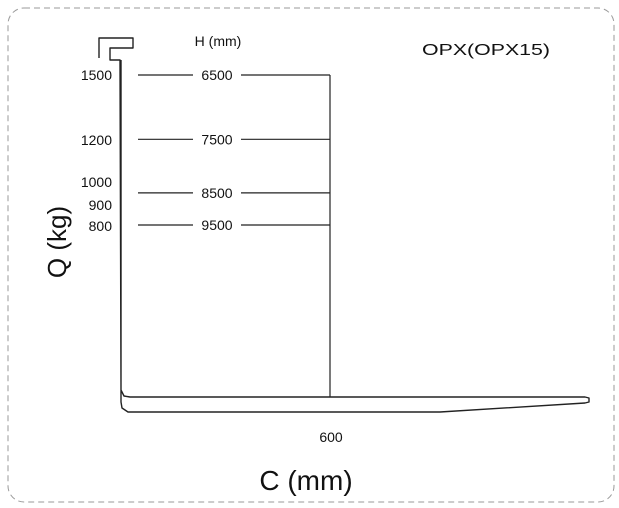 This screenshot has width=619, height=508. What do you see at coordinates (216, 225) in the screenshot?
I see `series-label-9500: 9500` at bounding box center [216, 225].